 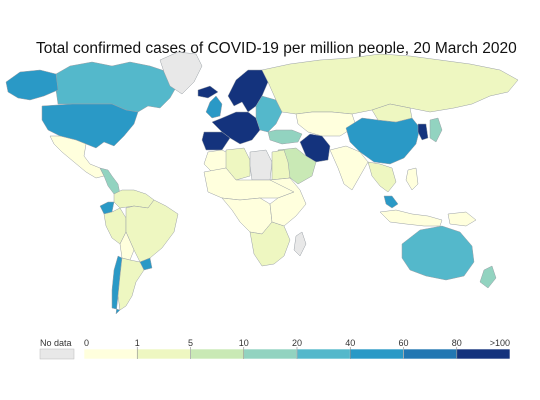 I want to click on region-colombia-and-venezuela, so click(x=134, y=199).